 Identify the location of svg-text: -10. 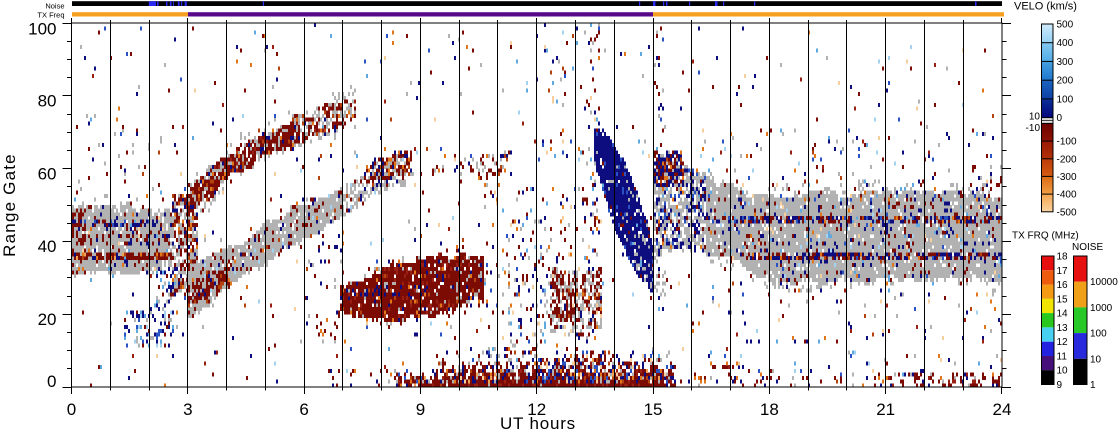
(1033, 128).